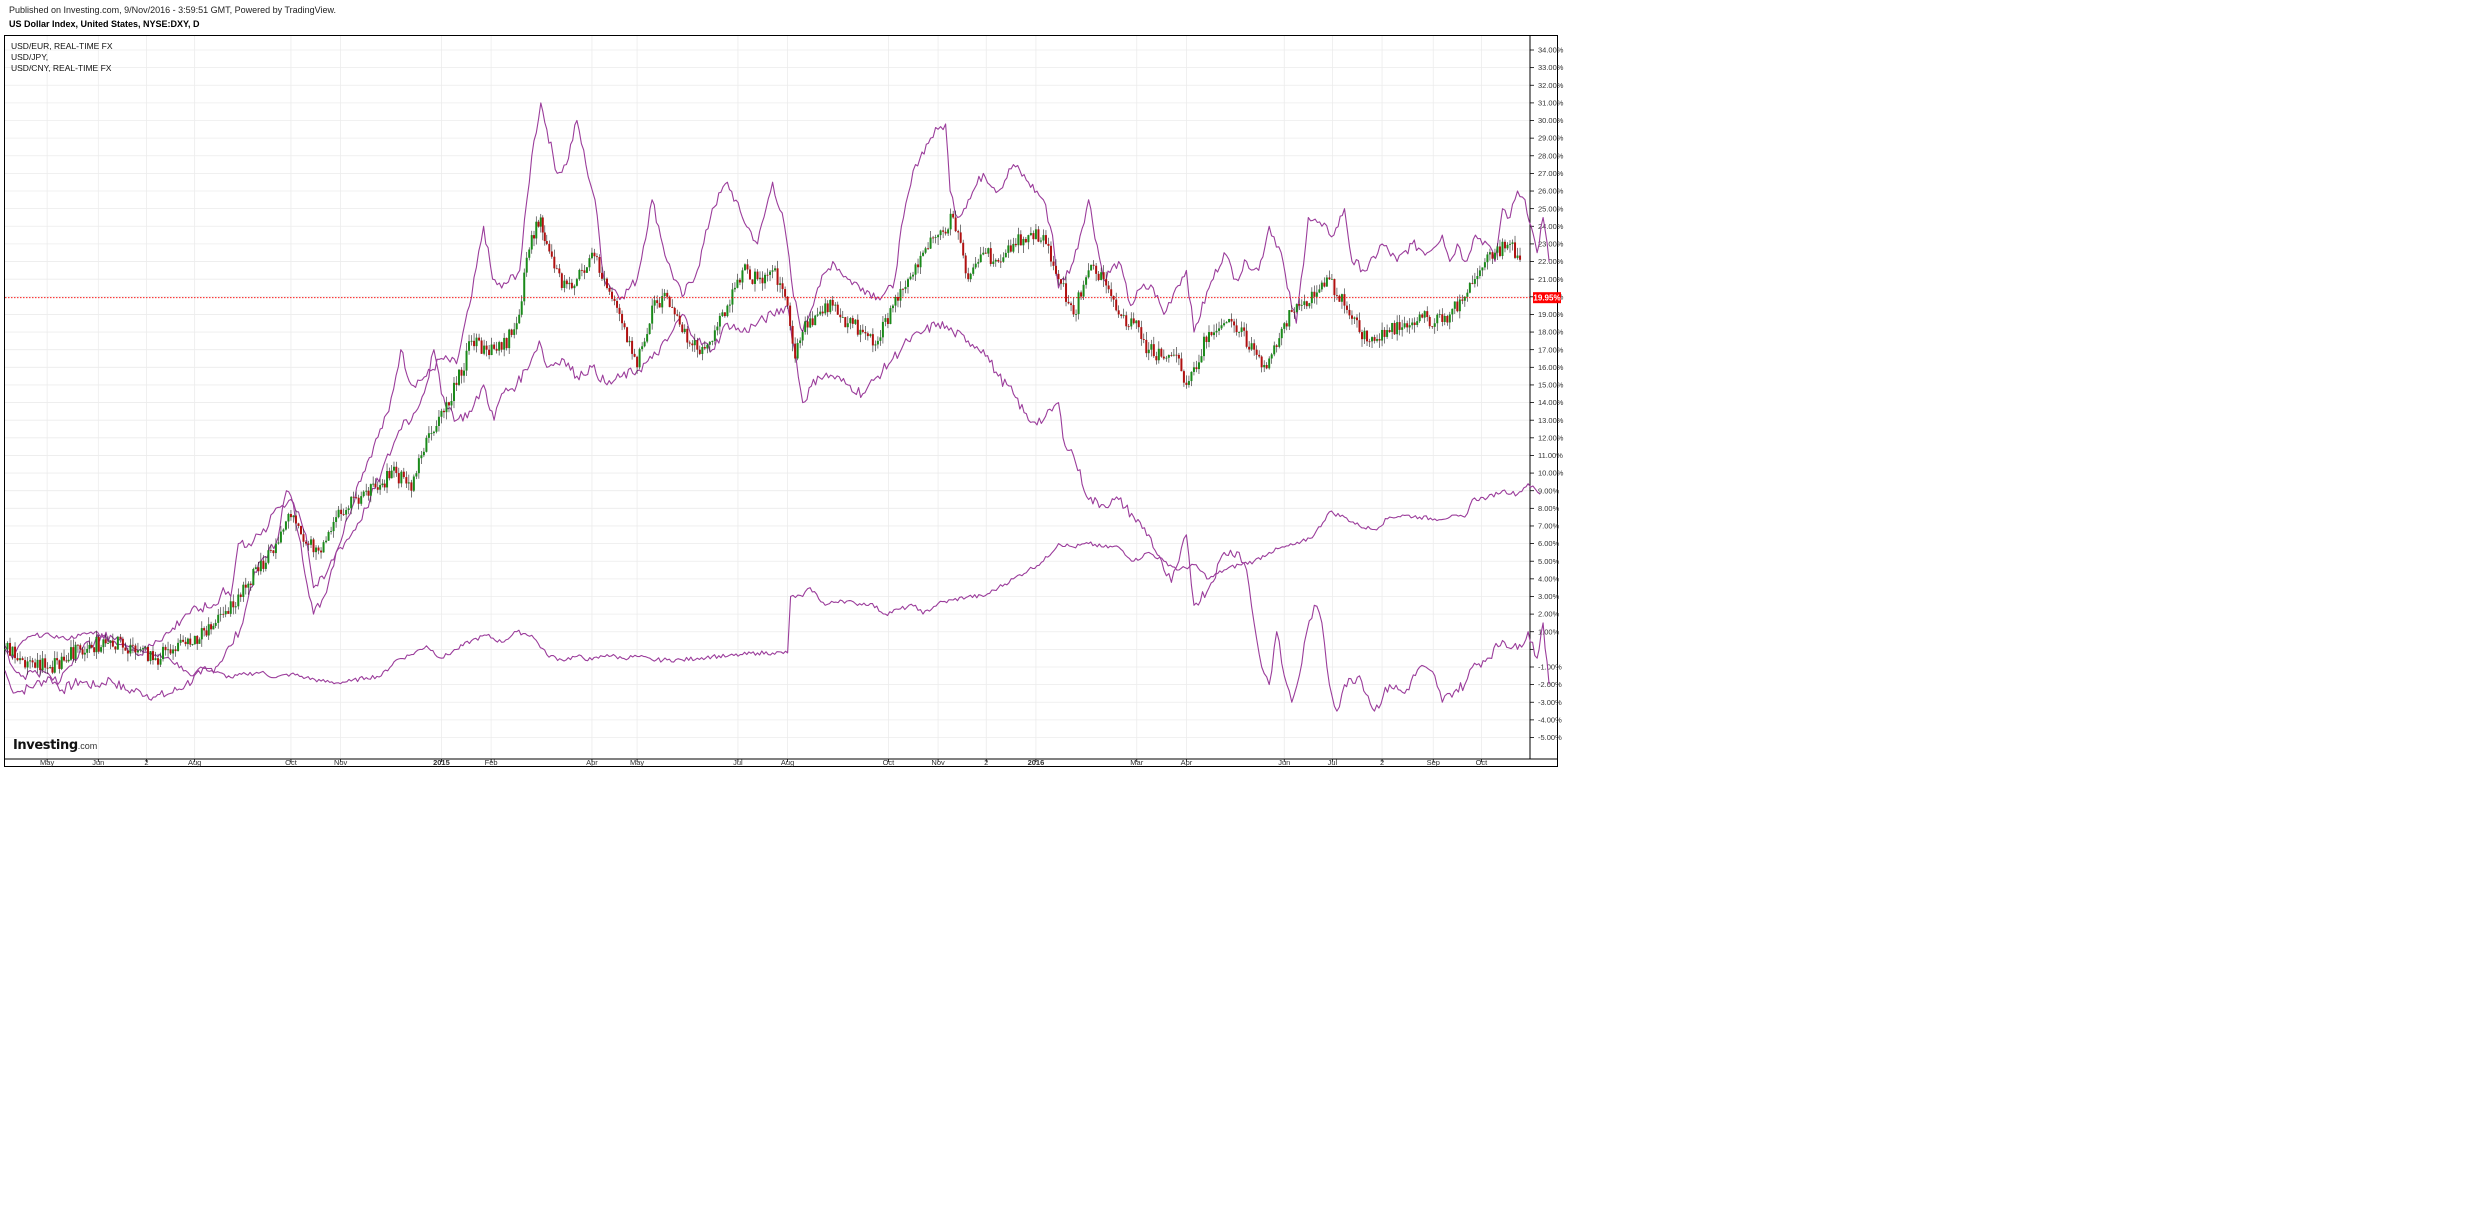  What do you see at coordinates (1549, 490) in the screenshot?
I see `y-tick-label: 9.00%` at bounding box center [1549, 490].